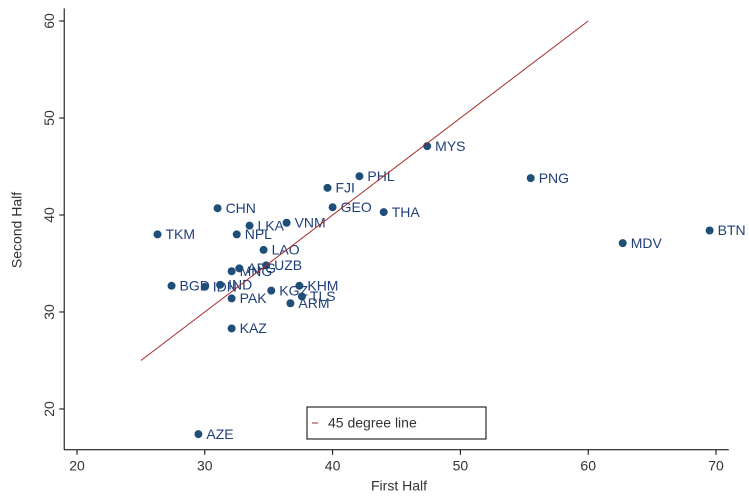  Describe the element at coordinates (406, 212) in the screenshot. I see `point-label: THA` at that location.